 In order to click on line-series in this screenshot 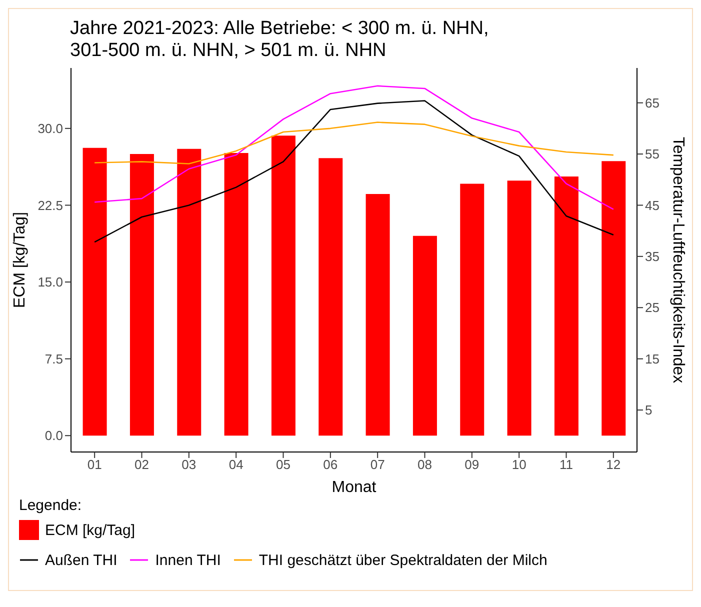, I will do `click(354, 143)`.